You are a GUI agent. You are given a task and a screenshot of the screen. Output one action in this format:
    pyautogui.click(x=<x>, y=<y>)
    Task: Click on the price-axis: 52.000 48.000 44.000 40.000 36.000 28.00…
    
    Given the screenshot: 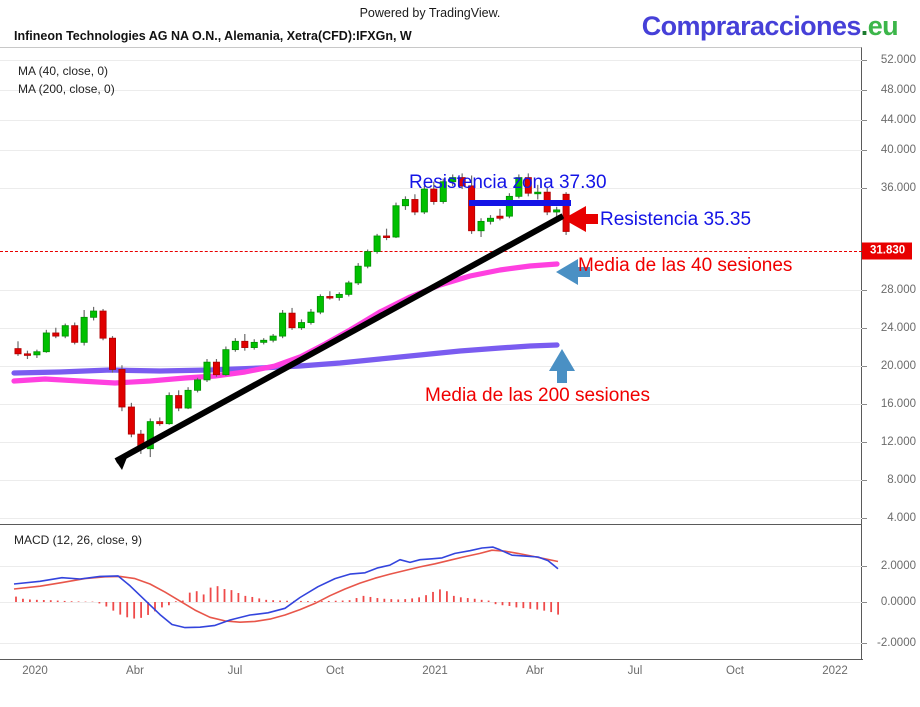 What is the action you would take?
    pyautogui.click(x=891, y=353)
    